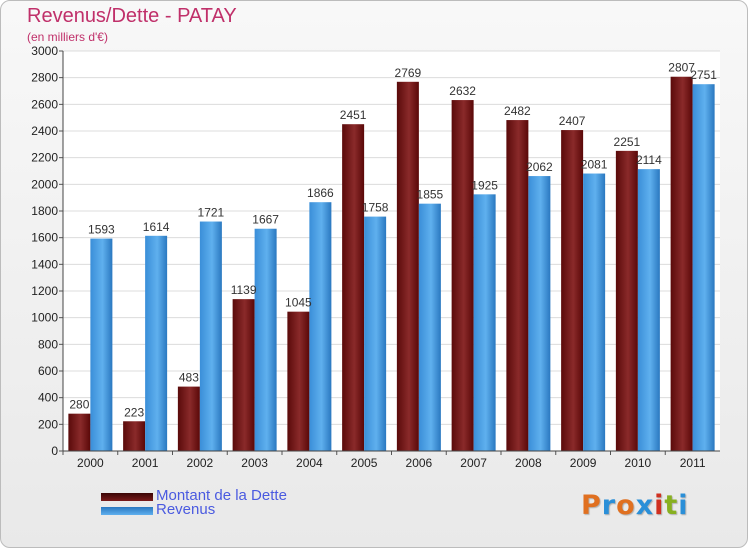 The height and width of the screenshot is (550, 750). Describe the element at coordinates (645, 505) in the screenshot. I see `logo-letter: x` at that location.